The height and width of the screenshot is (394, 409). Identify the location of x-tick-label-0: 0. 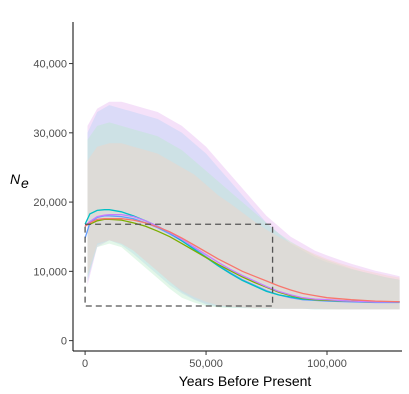
(85, 364).